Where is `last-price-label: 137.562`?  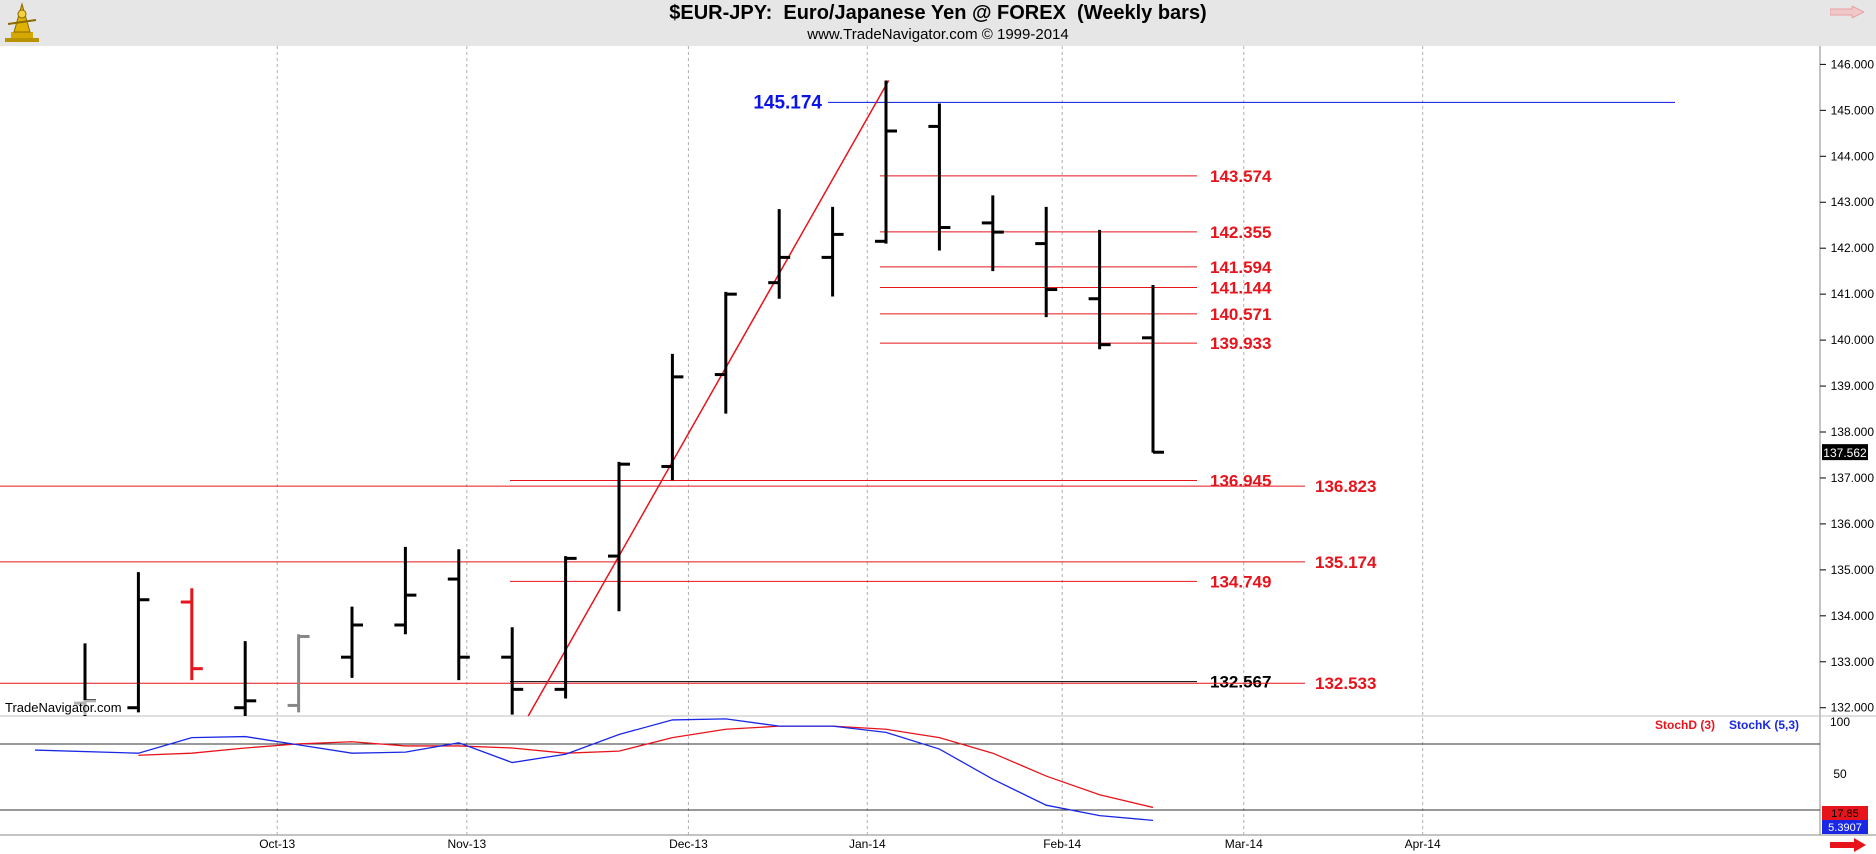
last-price-label: 137.562 is located at coordinates (1845, 453).